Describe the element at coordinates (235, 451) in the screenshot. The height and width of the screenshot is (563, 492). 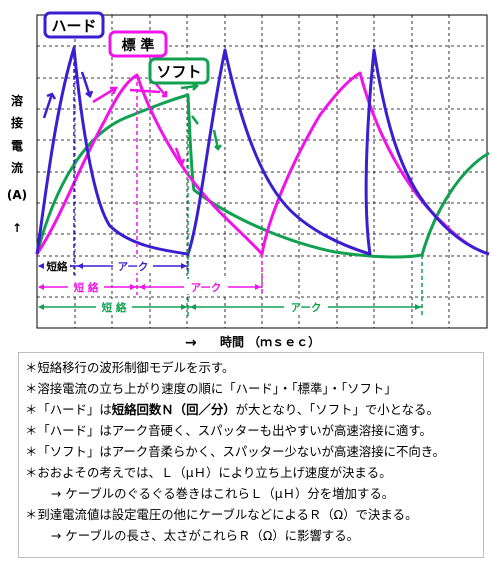
I see `note-line: ＊「ソフト」はアーク音柔らかく、スパッター少ないが高速溶接に不向き。` at that location.